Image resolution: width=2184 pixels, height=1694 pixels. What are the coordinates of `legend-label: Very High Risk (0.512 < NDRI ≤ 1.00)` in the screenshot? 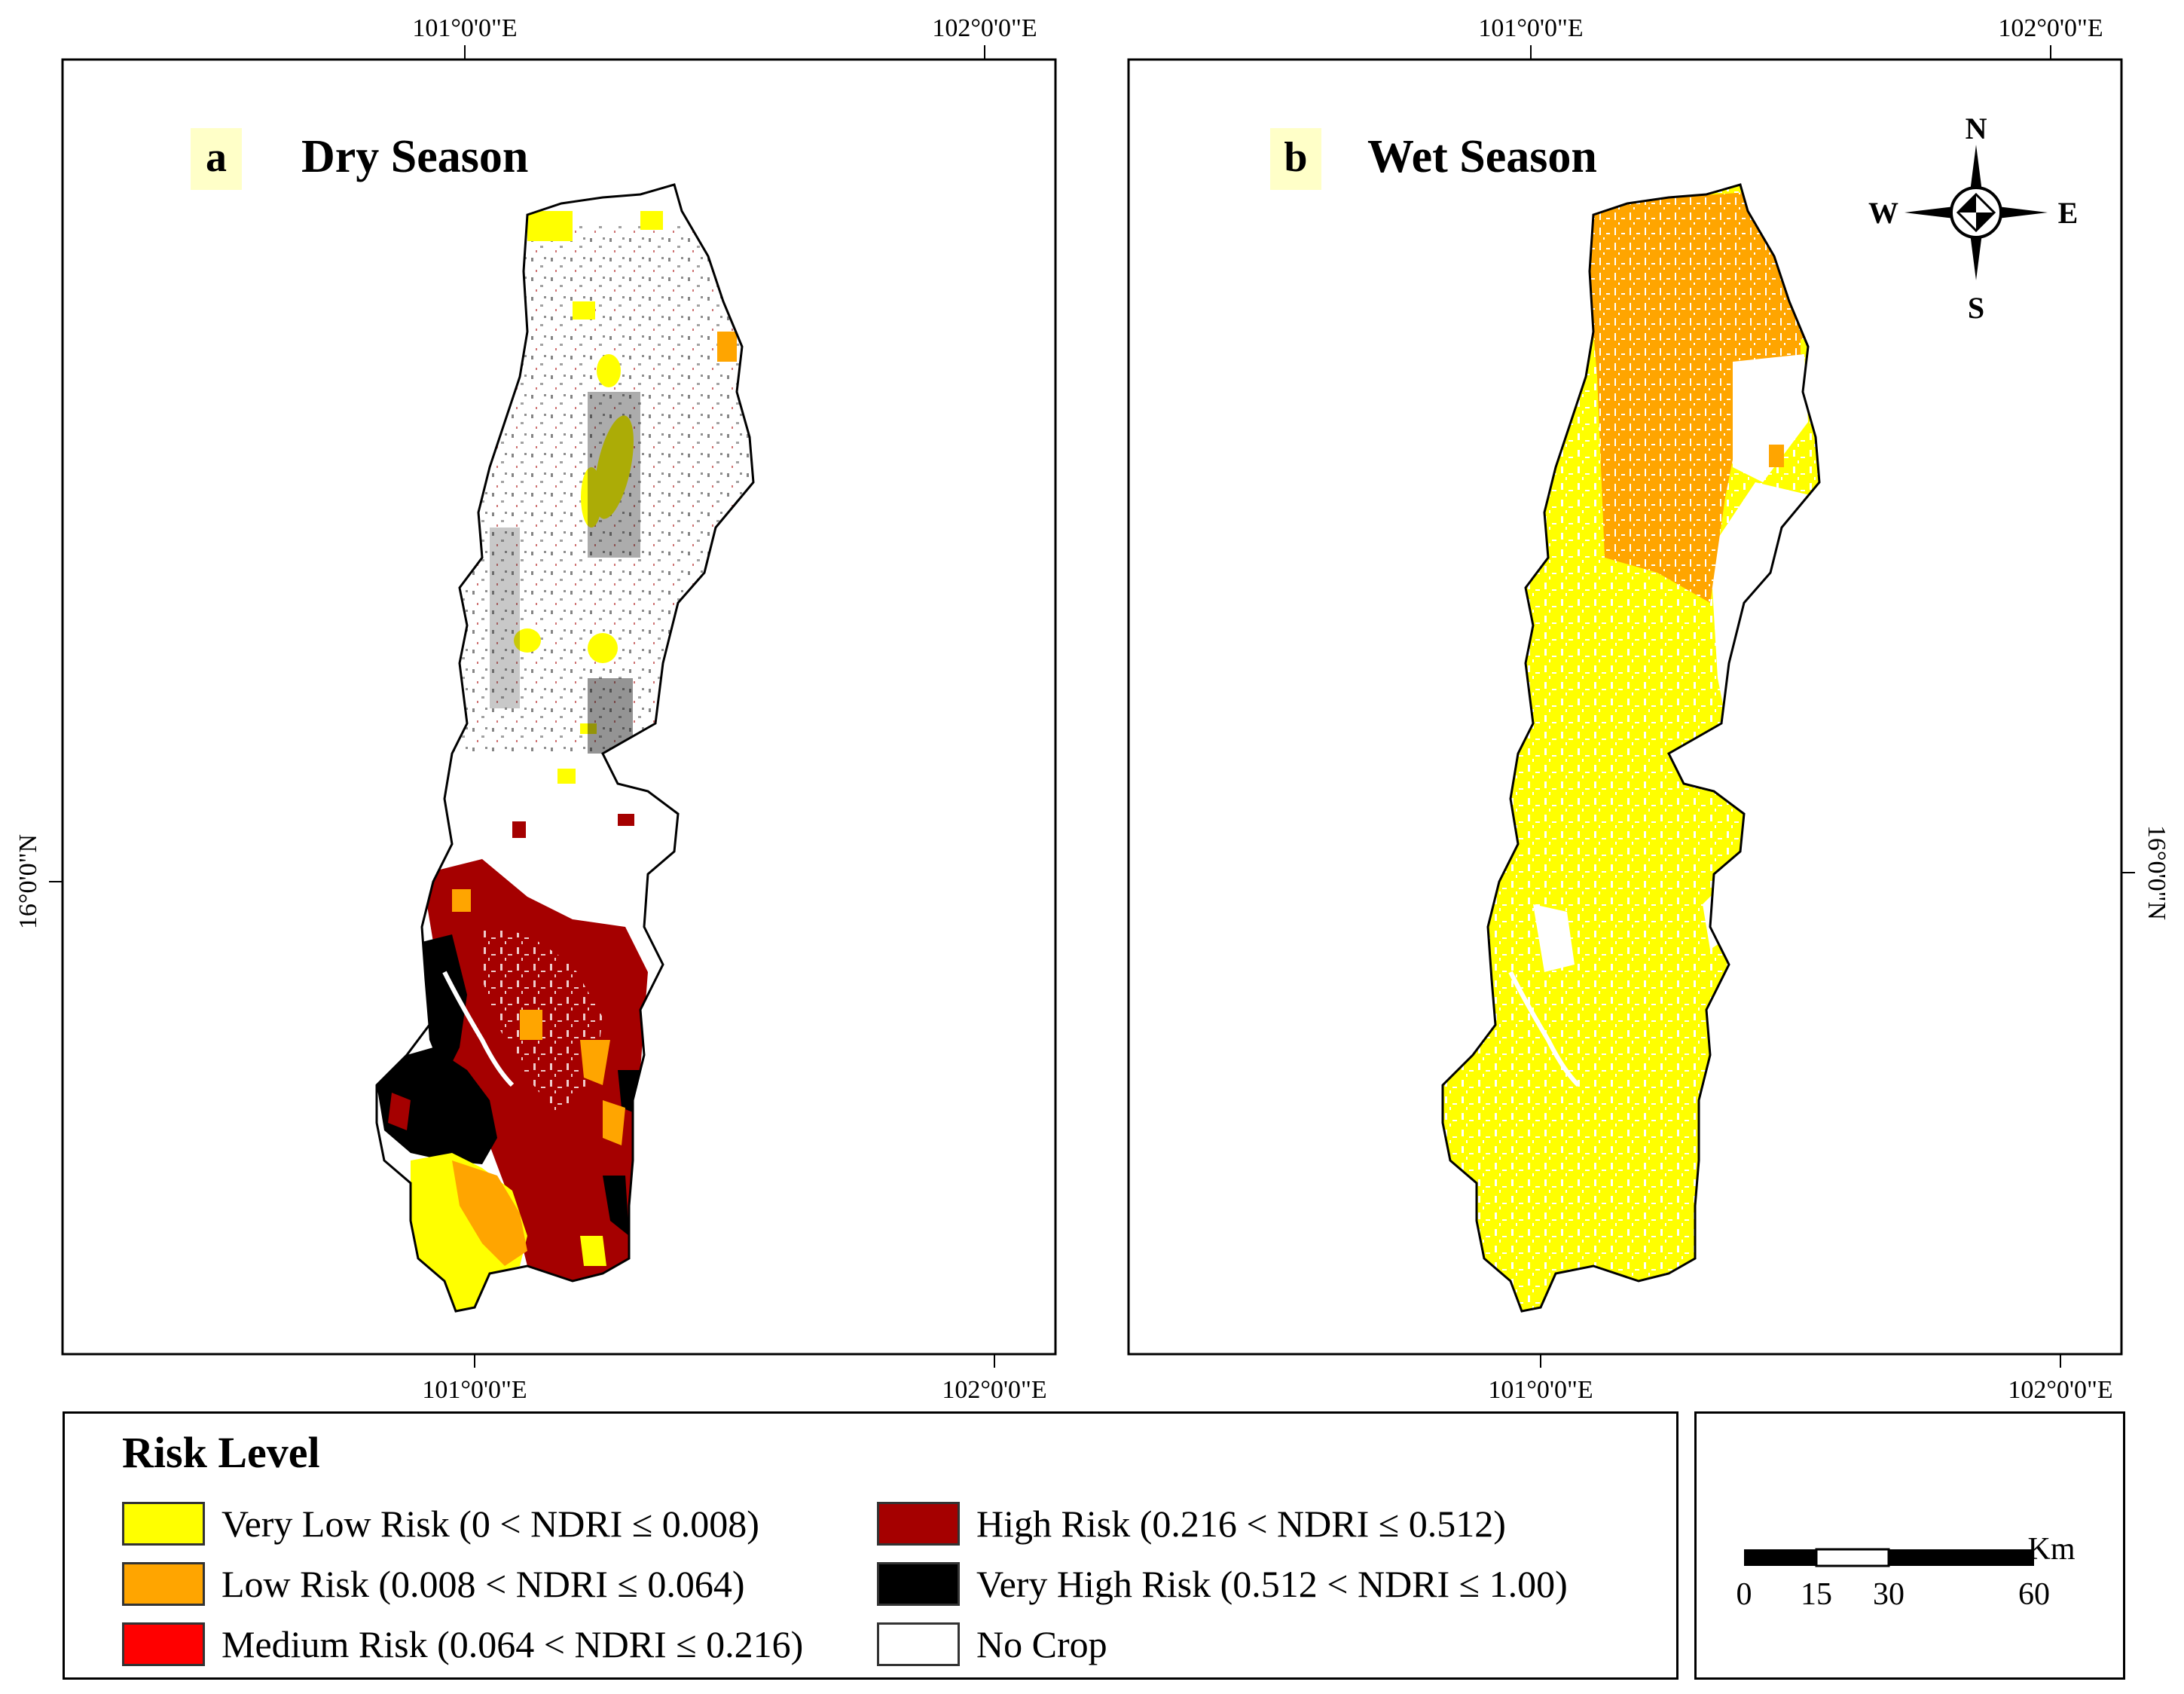 It's located at (1272, 1584).